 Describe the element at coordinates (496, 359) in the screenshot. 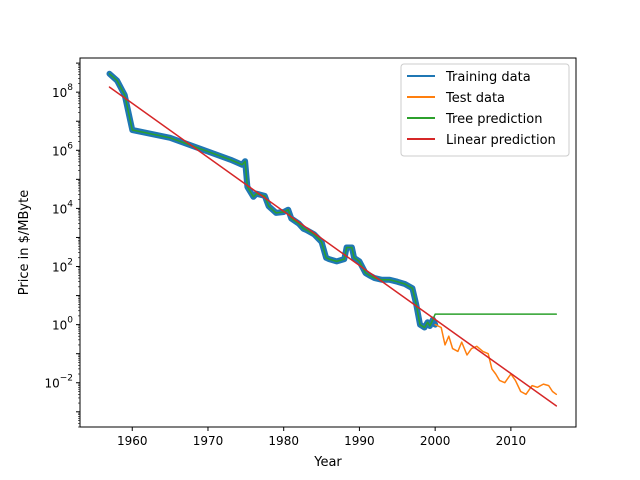

I see `series-line-test-data` at that location.